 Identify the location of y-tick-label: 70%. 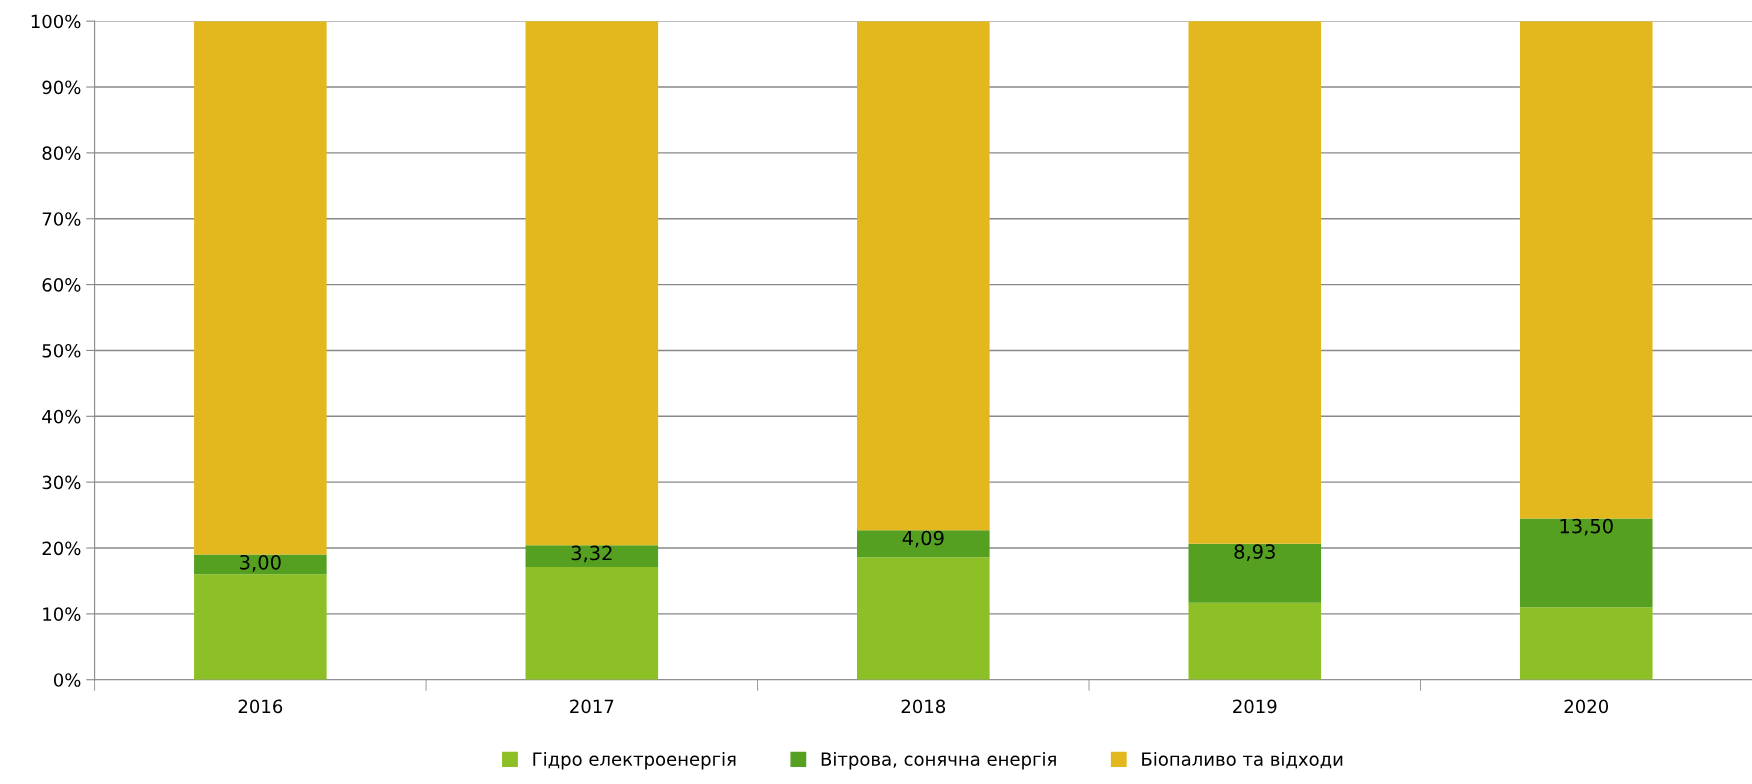
(61, 219).